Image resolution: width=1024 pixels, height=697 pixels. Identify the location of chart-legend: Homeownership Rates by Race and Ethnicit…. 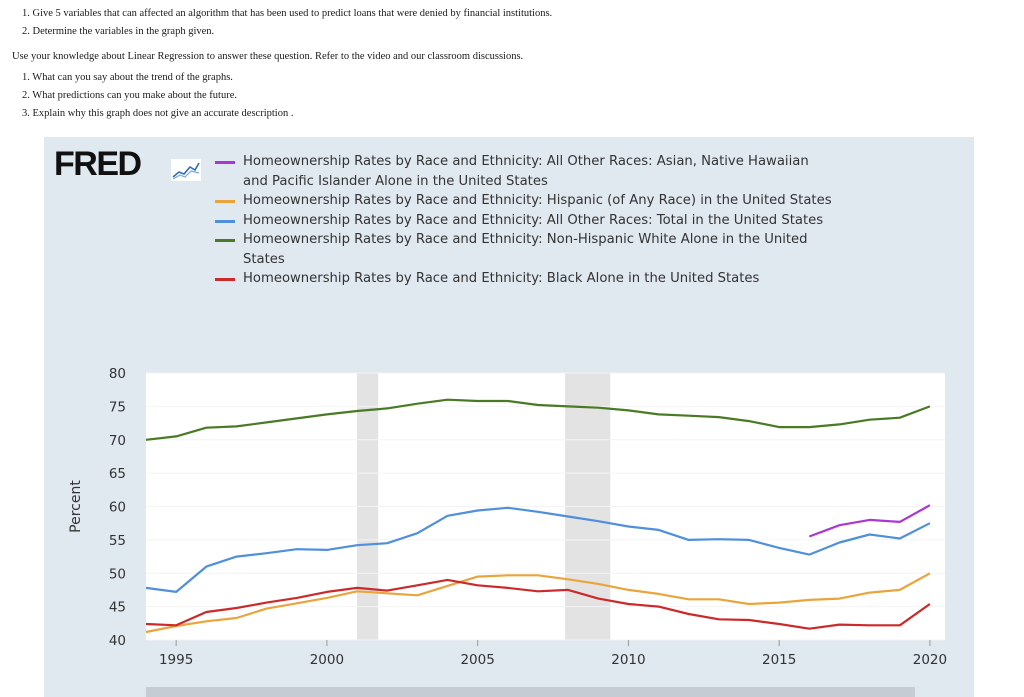
(525, 220).